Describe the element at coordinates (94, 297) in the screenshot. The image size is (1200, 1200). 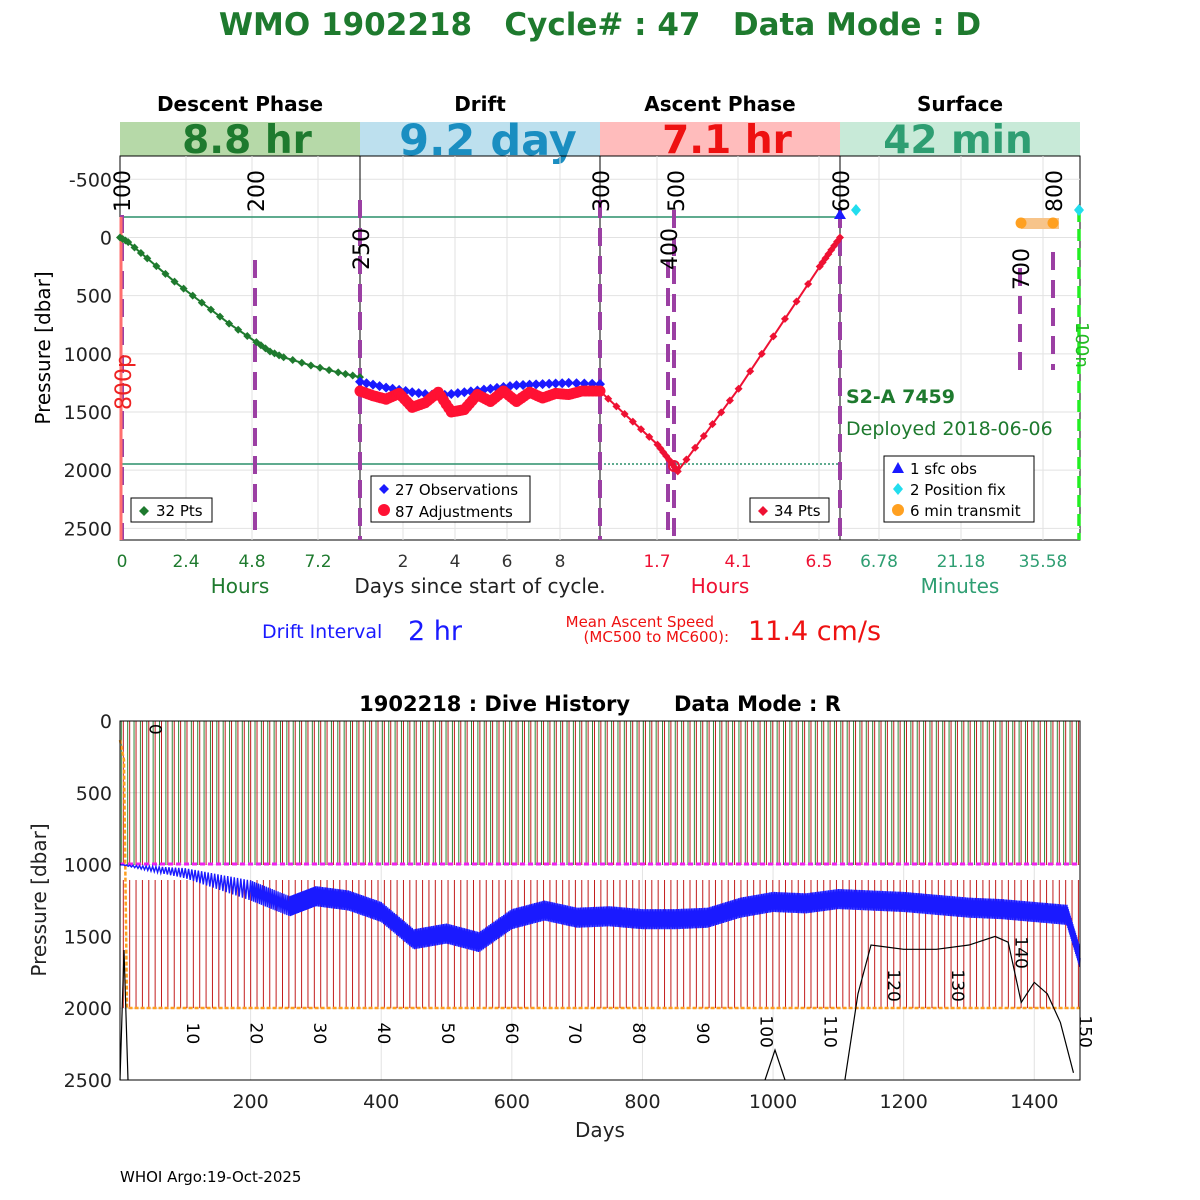
I see `top-y-tick-2: 500` at that location.